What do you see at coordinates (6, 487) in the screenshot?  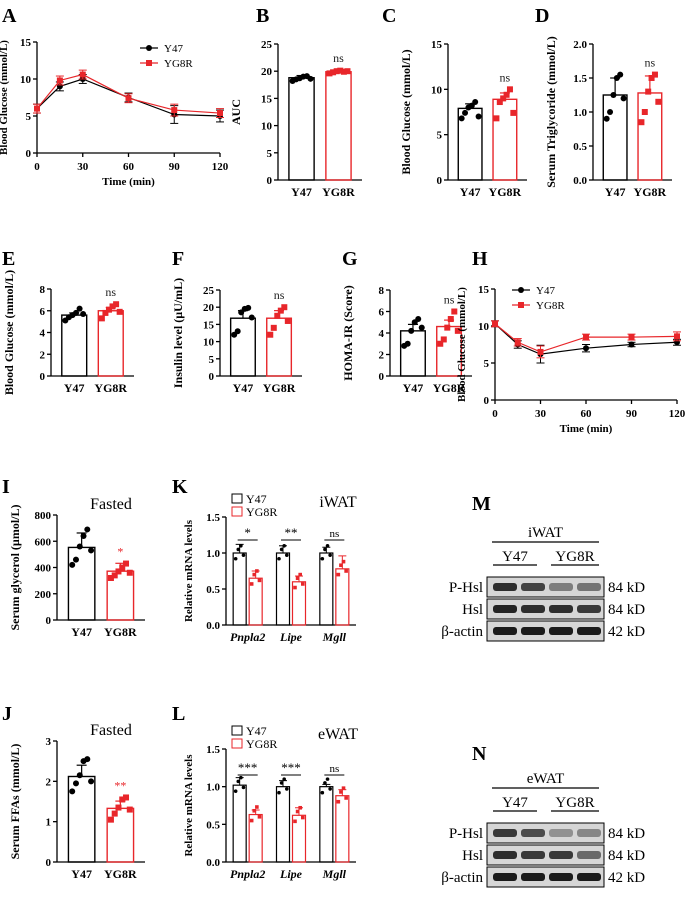 I see `panel-letter: I` at bounding box center [6, 487].